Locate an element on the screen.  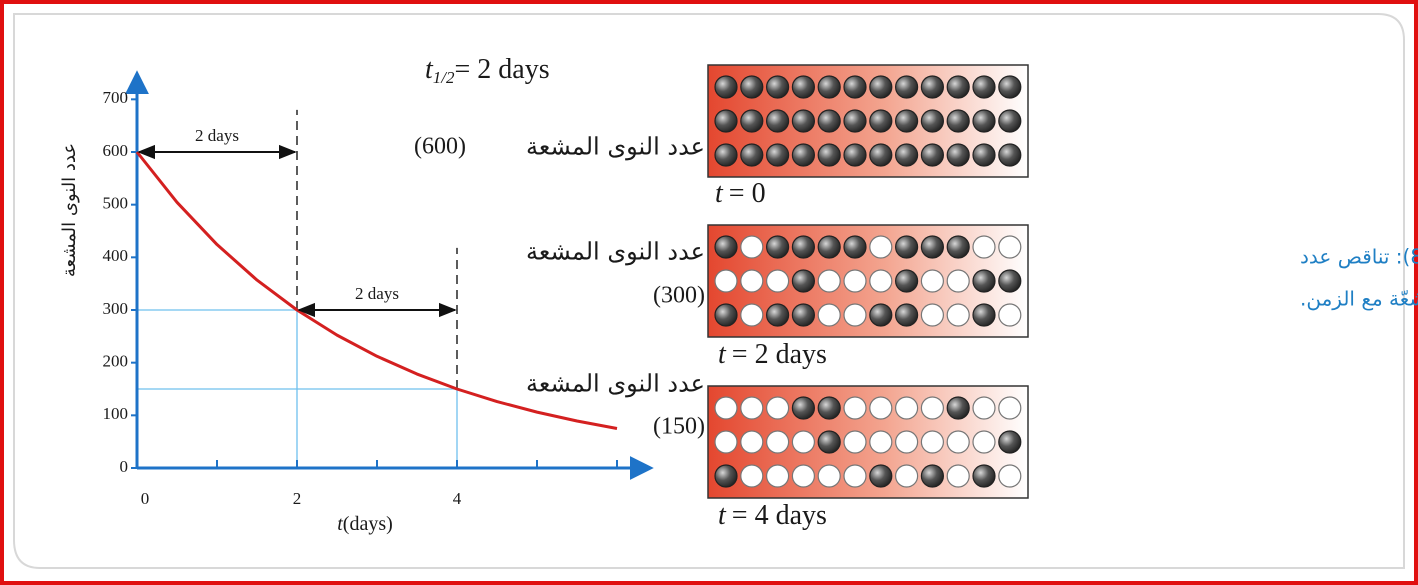
y-tick-label: 100 is located at coordinates (116, 413).